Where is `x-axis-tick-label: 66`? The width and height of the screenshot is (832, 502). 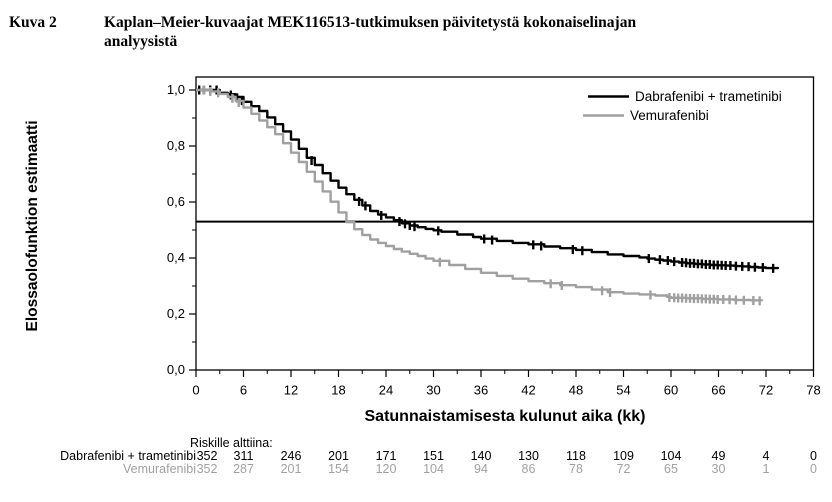 x-axis-tick-label: 66 is located at coordinates (718, 390).